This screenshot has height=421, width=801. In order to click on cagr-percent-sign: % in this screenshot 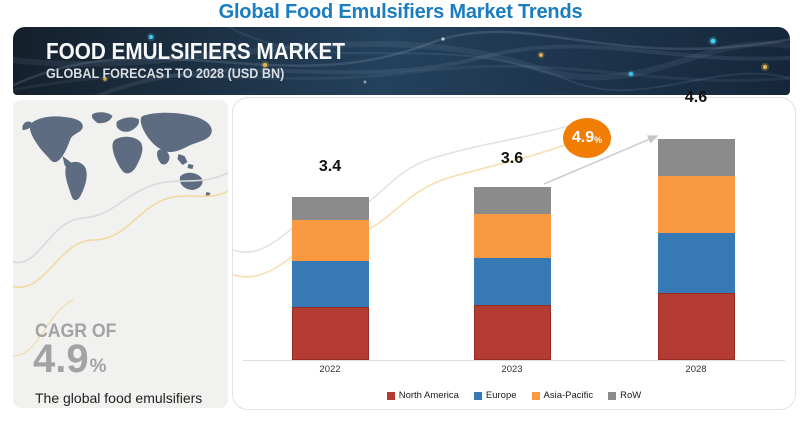, I will do `click(98, 366)`.